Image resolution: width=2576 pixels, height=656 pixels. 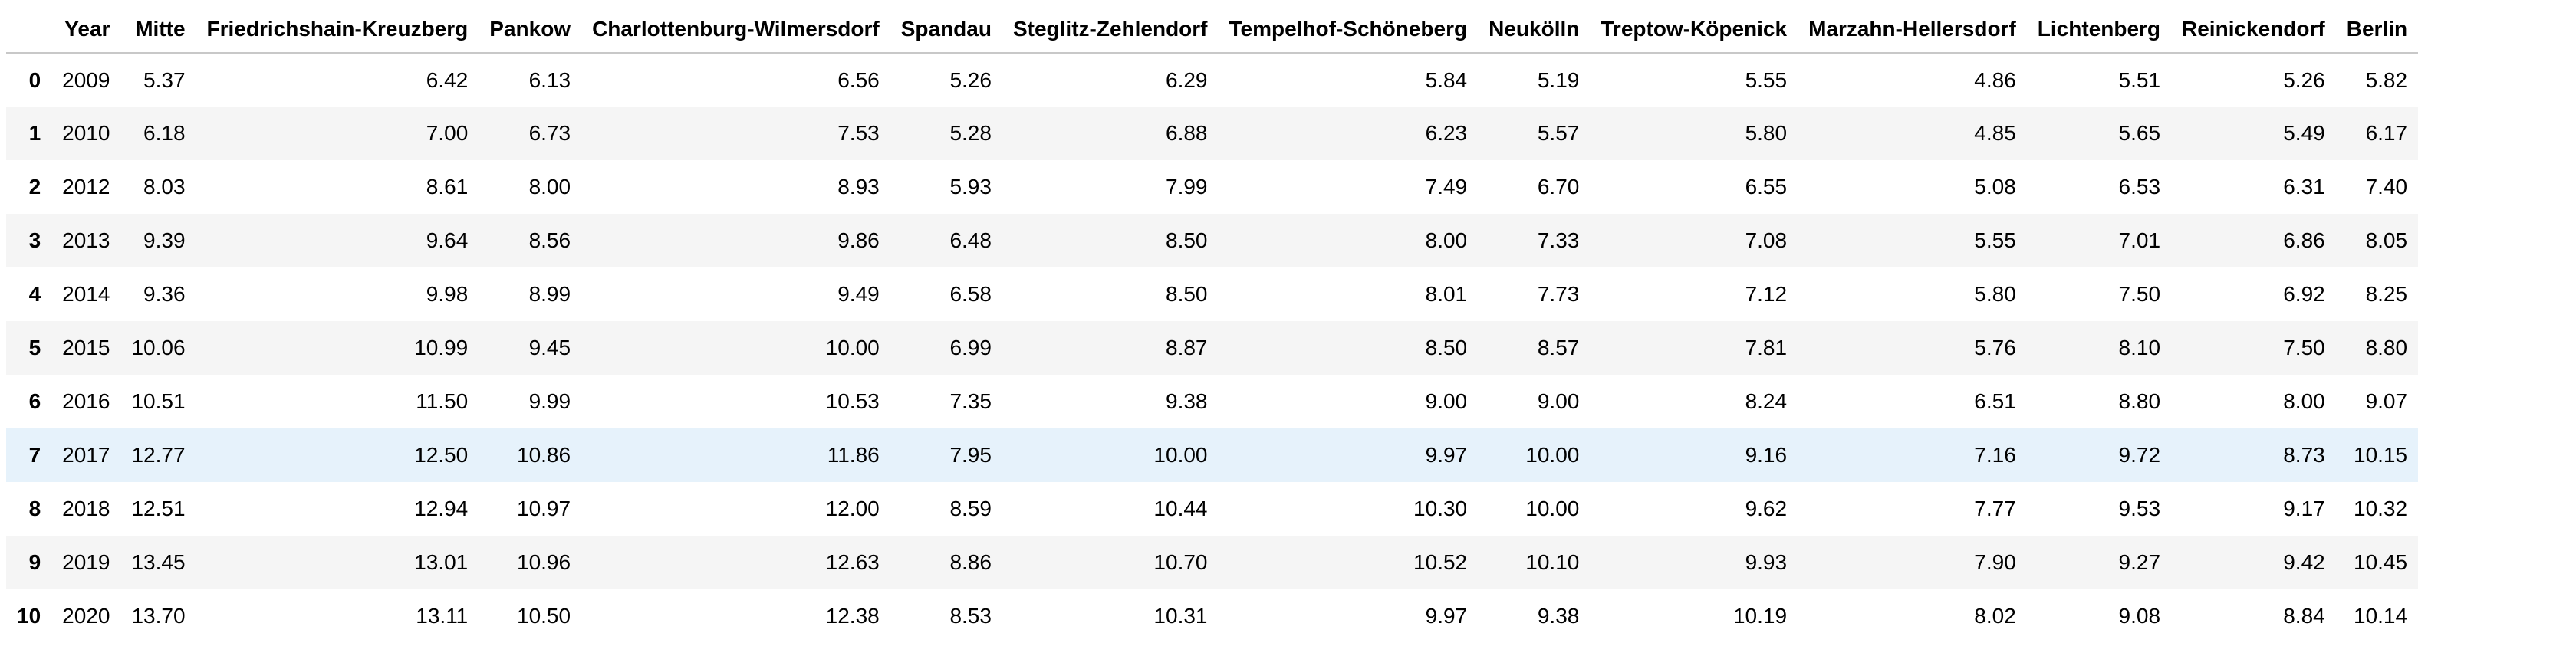 What do you see at coordinates (1995, 186) in the screenshot?
I see `value-cell: 5.08` at bounding box center [1995, 186].